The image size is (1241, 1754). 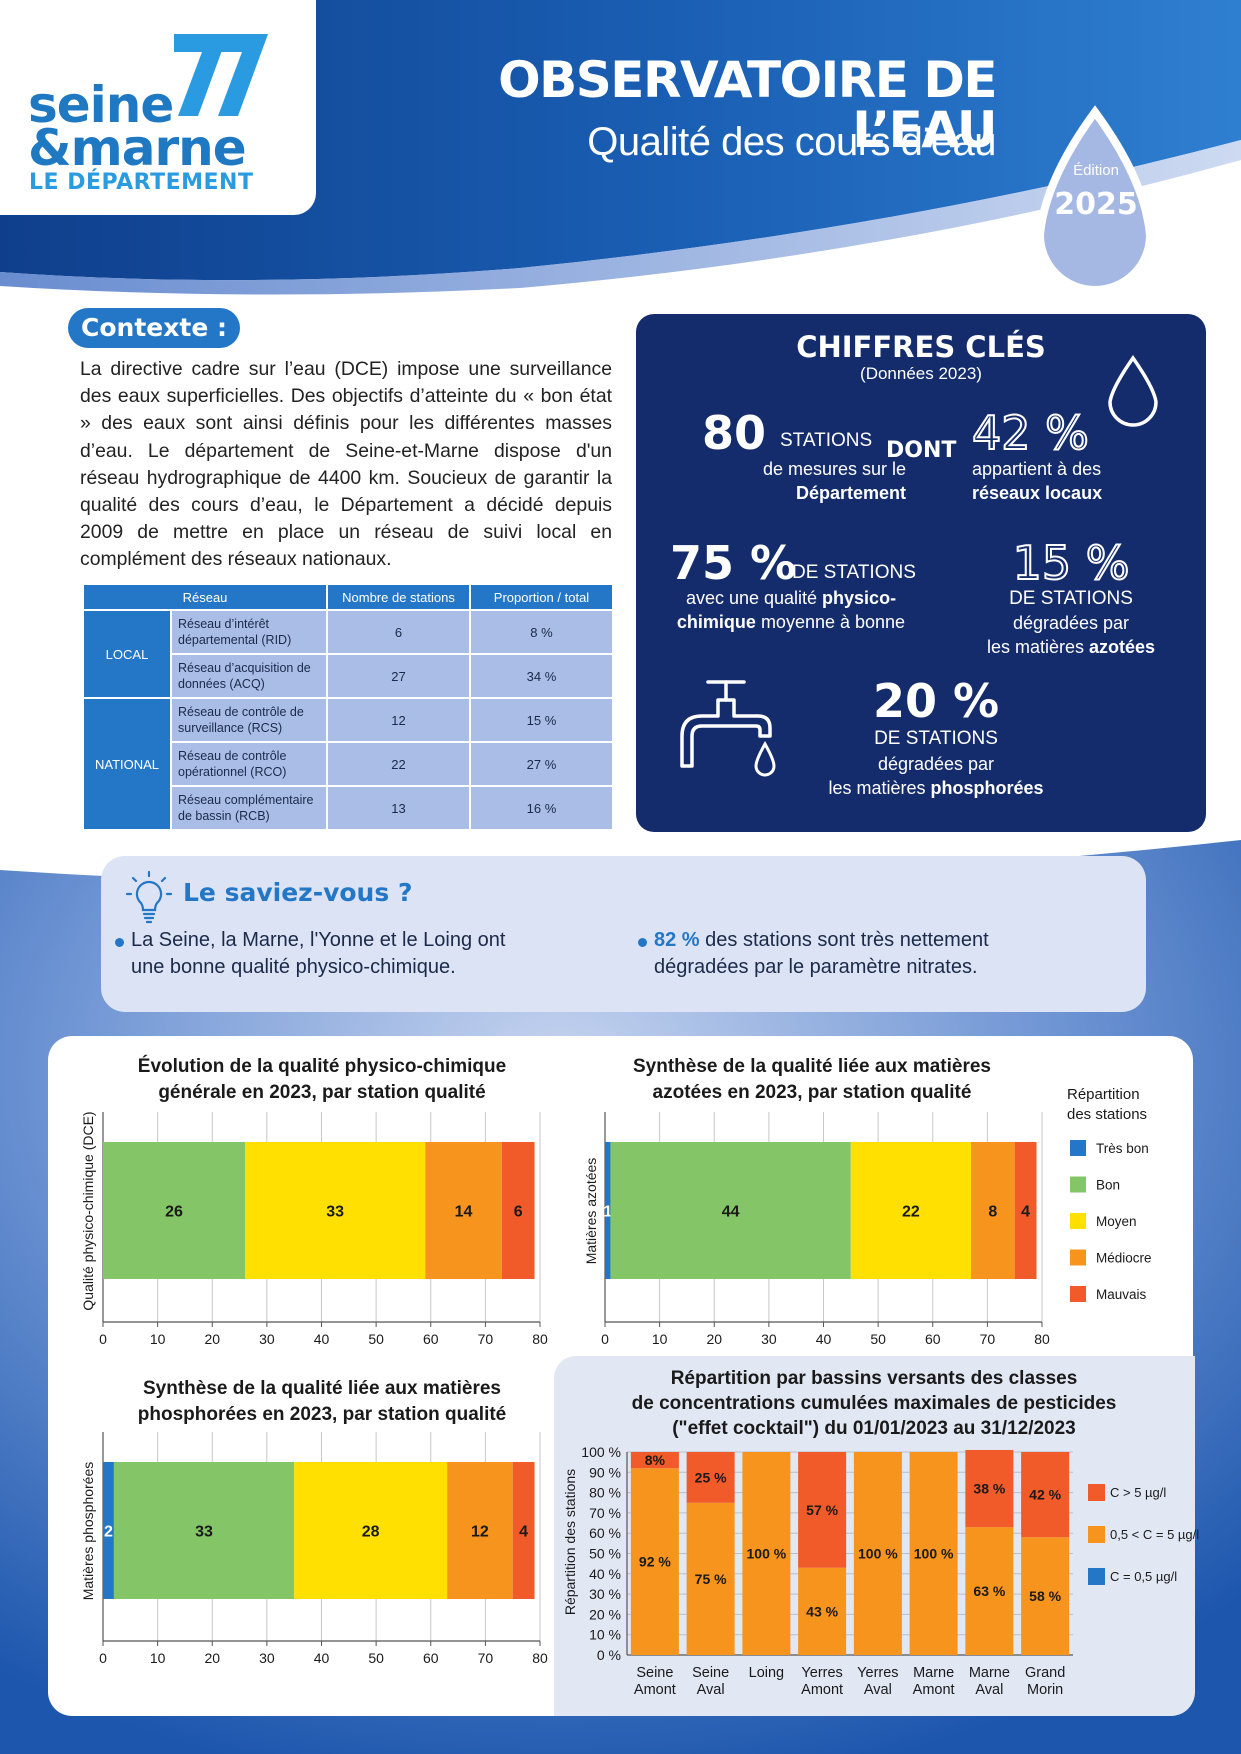 I want to click on phos-desc: dégradées par, so click(x=936, y=764).